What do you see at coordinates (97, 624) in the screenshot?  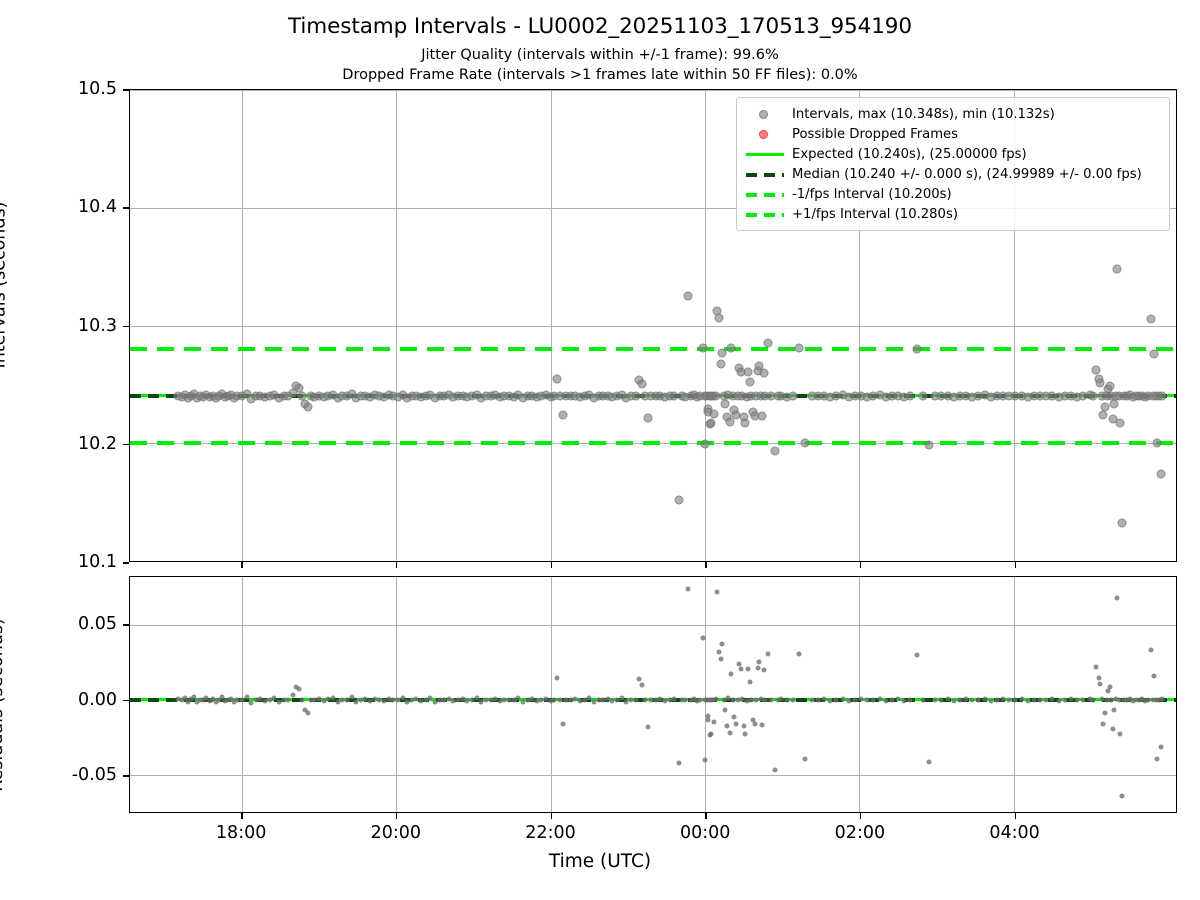 I see `y-tick-label: 0.05` at bounding box center [97, 624].